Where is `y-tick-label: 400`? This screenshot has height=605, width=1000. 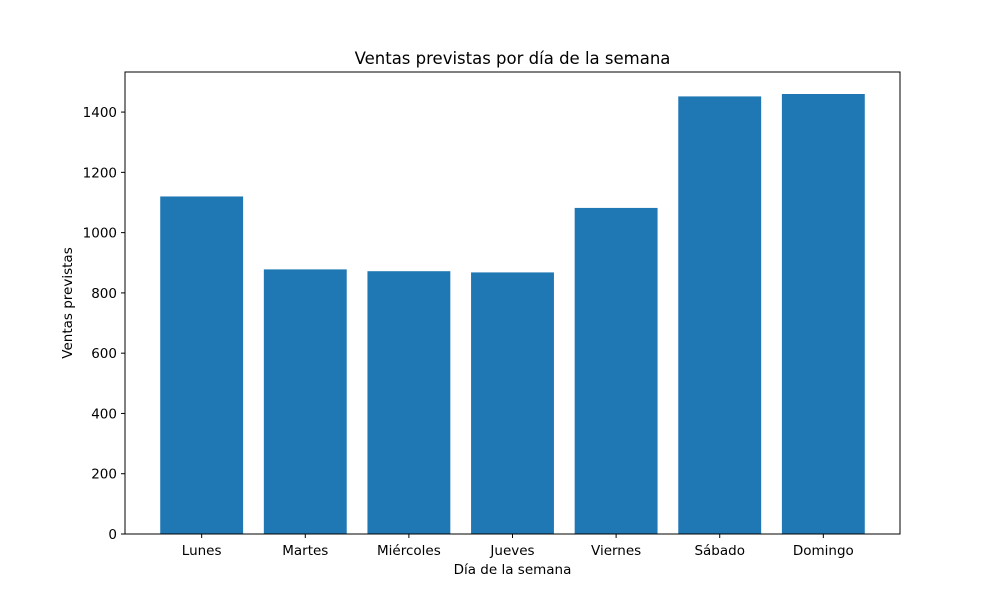 y-tick-label: 400 is located at coordinates (104, 414).